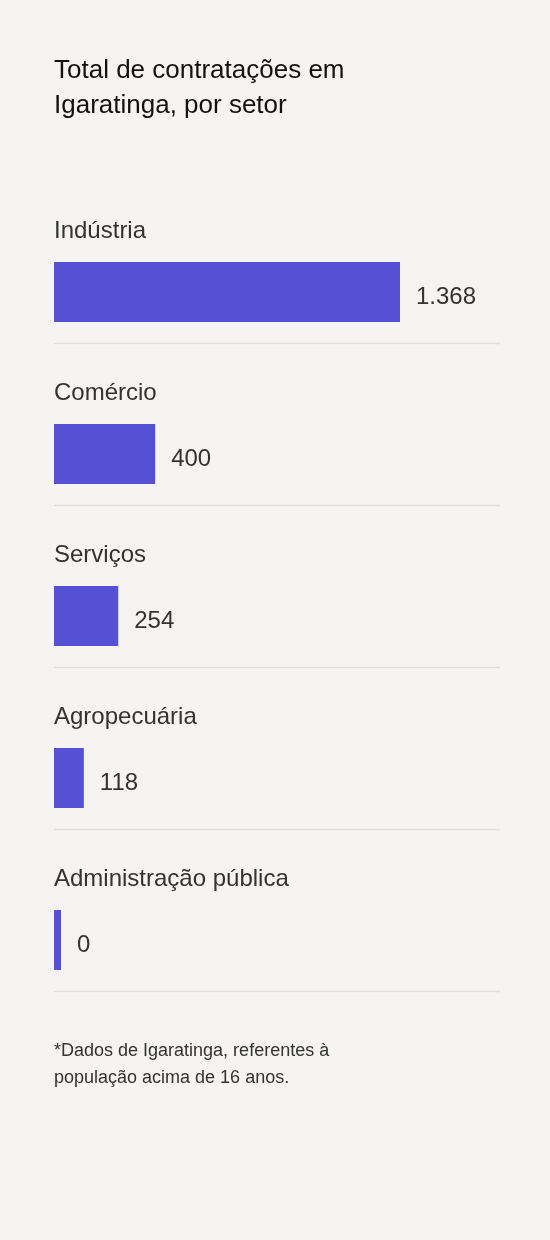  I want to click on text: *Dados de Igaratinga, referentes à população acima de 16 anos., so click(192, 1063).